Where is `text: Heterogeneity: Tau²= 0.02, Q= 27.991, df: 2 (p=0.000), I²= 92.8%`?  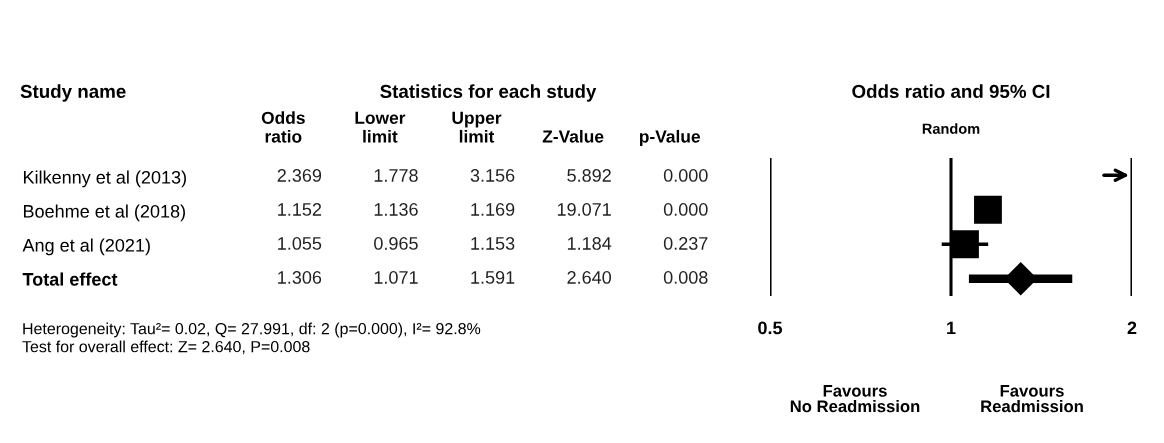
text: Heterogeneity: Tau²= 0.02, Q= 27.991, df: 2 (p=0.000), I²= 92.8% is located at coordinates (252, 330).